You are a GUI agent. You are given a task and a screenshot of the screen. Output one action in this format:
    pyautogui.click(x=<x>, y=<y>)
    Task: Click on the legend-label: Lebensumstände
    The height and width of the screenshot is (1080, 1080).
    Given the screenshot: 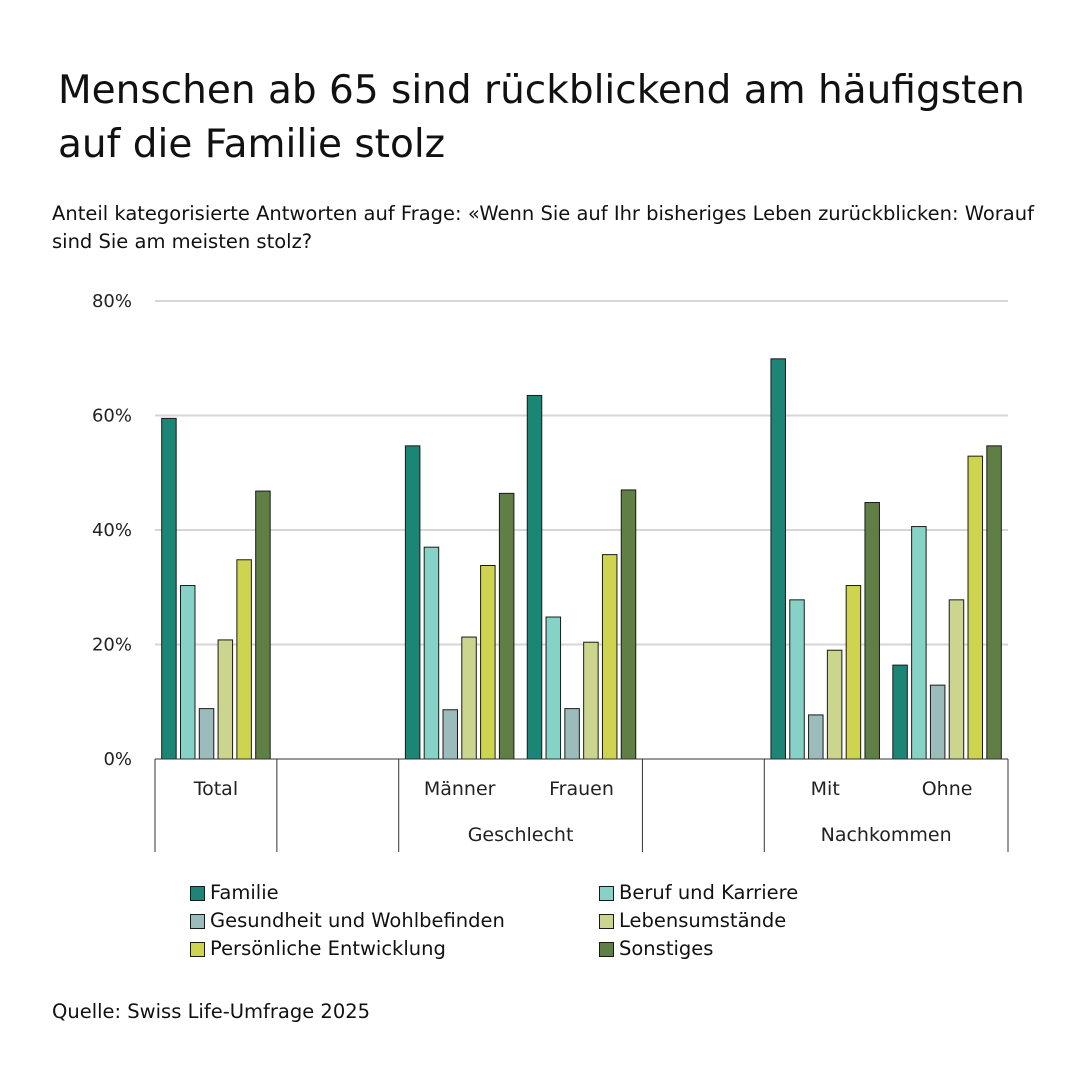 What is the action you would take?
    pyautogui.click(x=703, y=920)
    